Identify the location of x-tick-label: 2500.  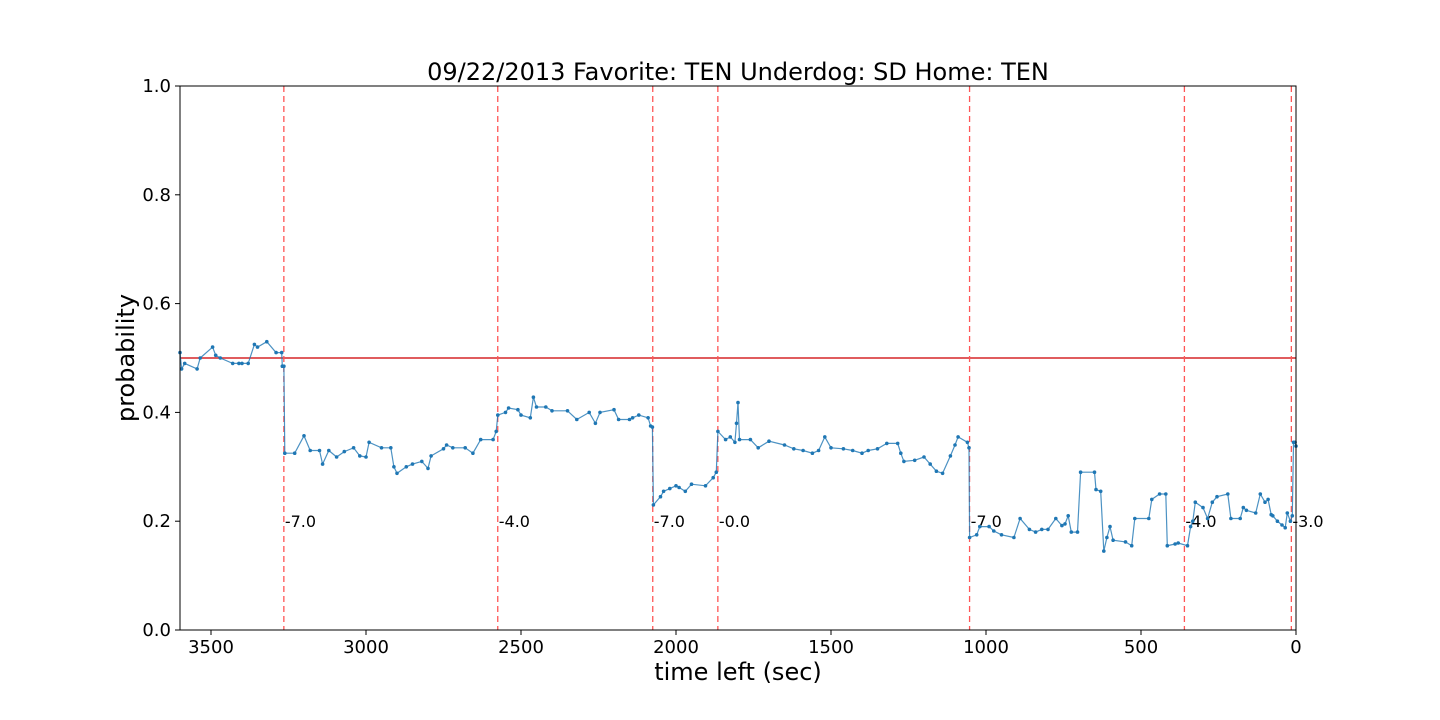
(521, 647).